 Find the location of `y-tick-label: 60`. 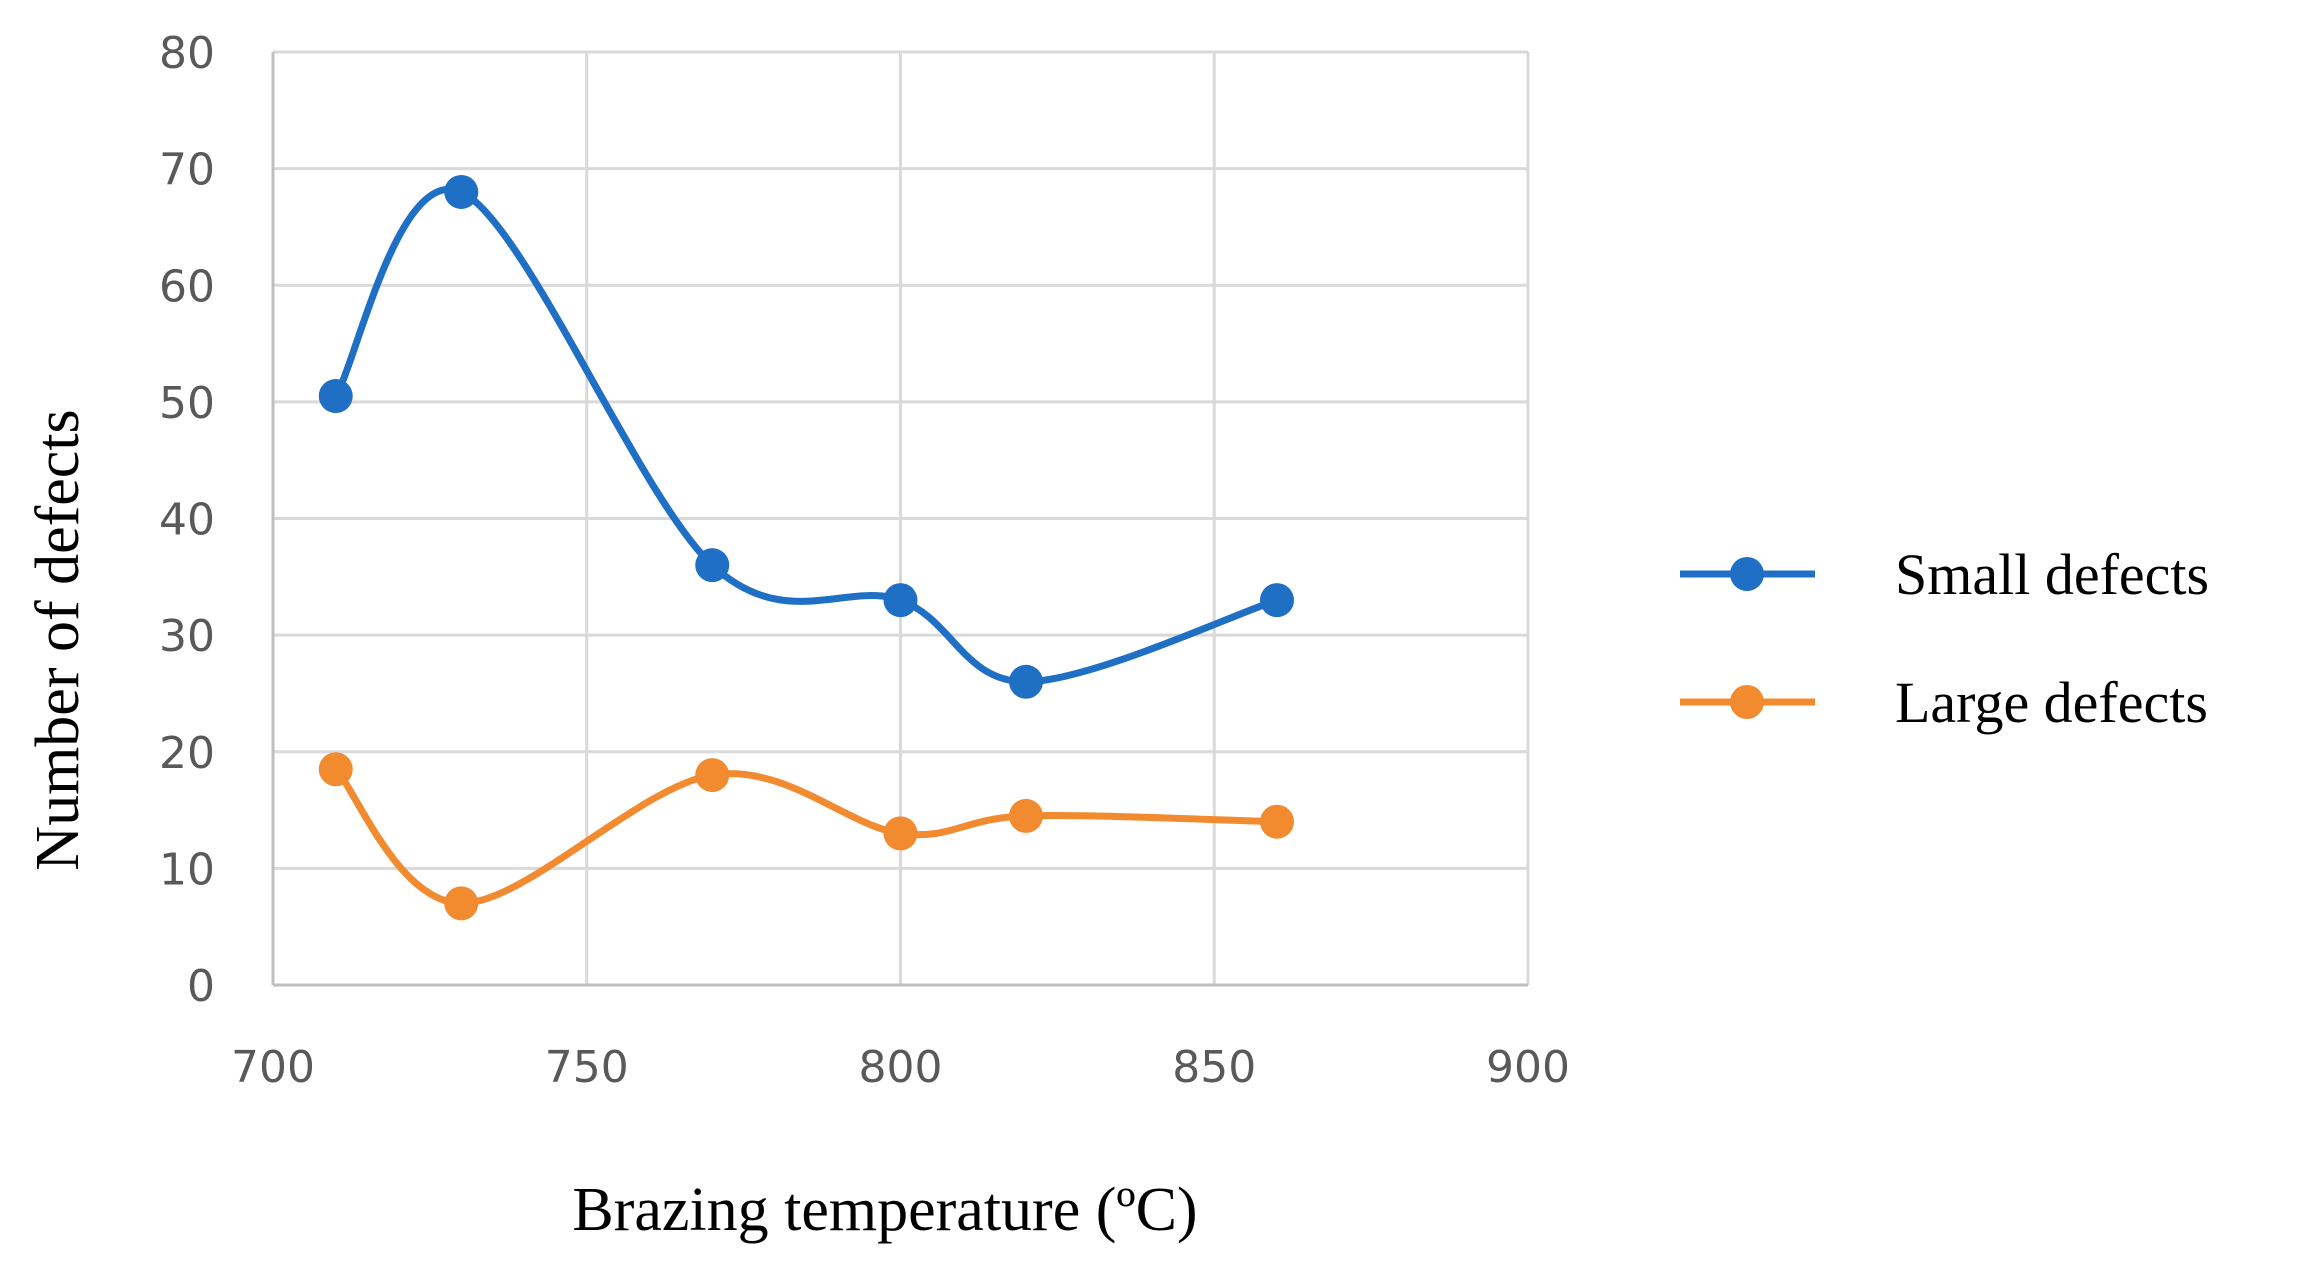

y-tick-label: 60 is located at coordinates (187, 286).